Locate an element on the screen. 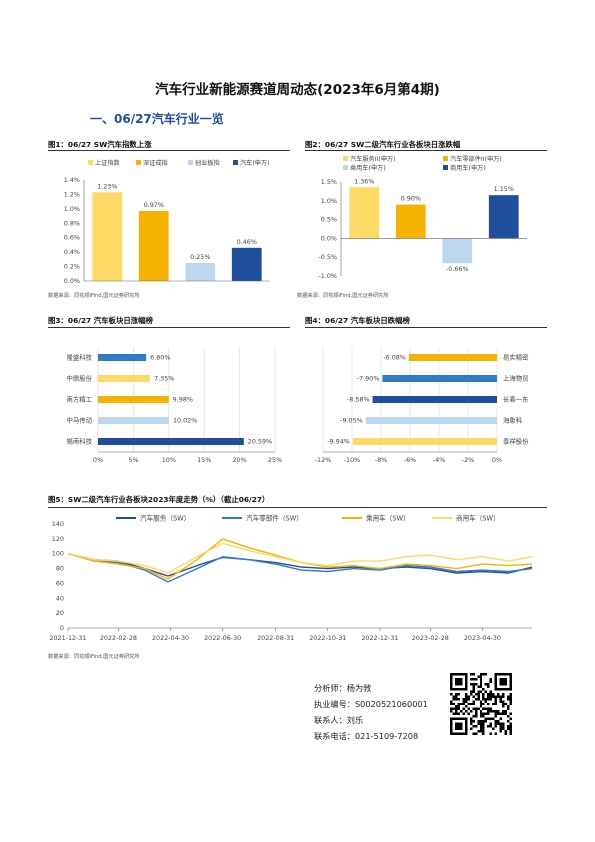  x-tick-label: -6% is located at coordinates (410, 460).